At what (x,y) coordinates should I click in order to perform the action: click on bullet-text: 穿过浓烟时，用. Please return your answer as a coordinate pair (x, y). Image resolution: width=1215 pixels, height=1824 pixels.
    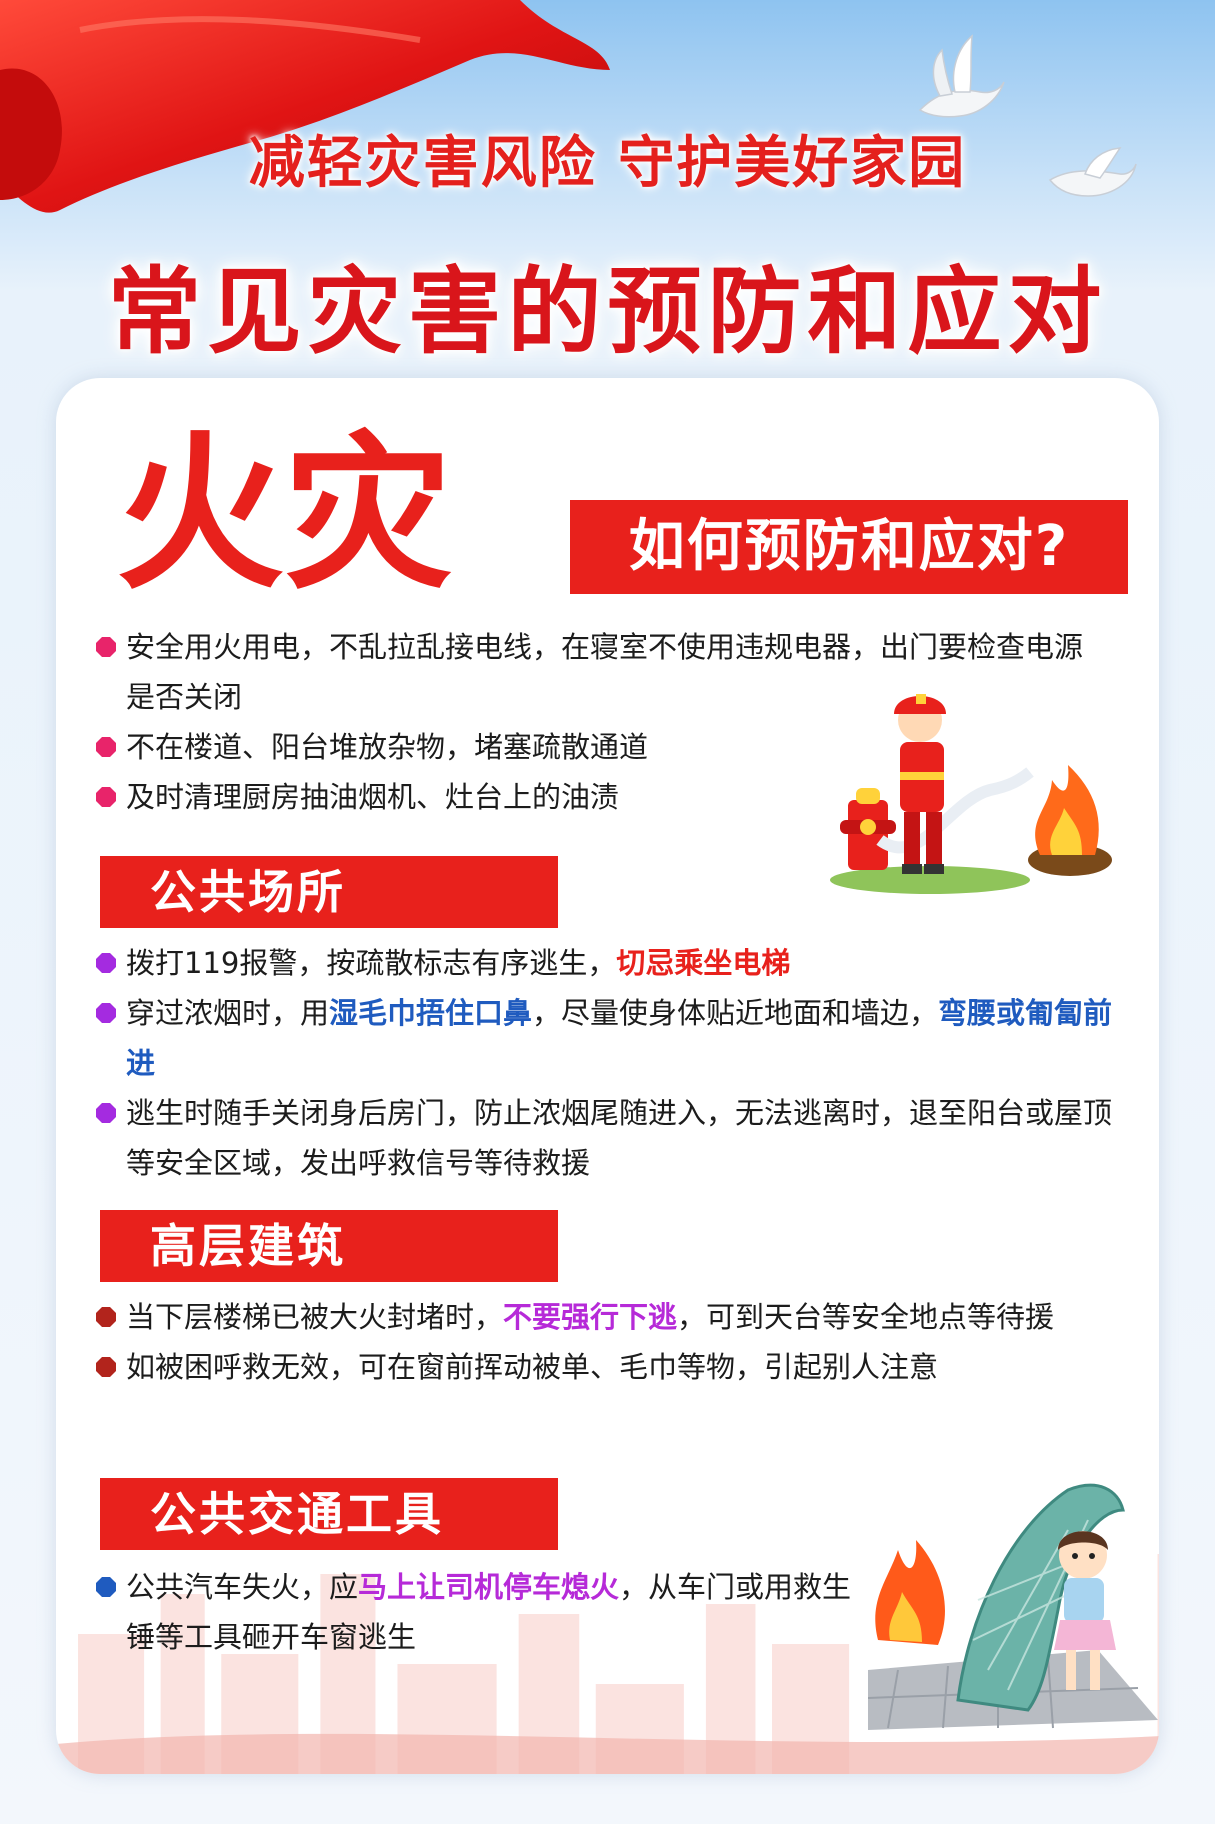
    Looking at the image, I should click on (228, 1013).